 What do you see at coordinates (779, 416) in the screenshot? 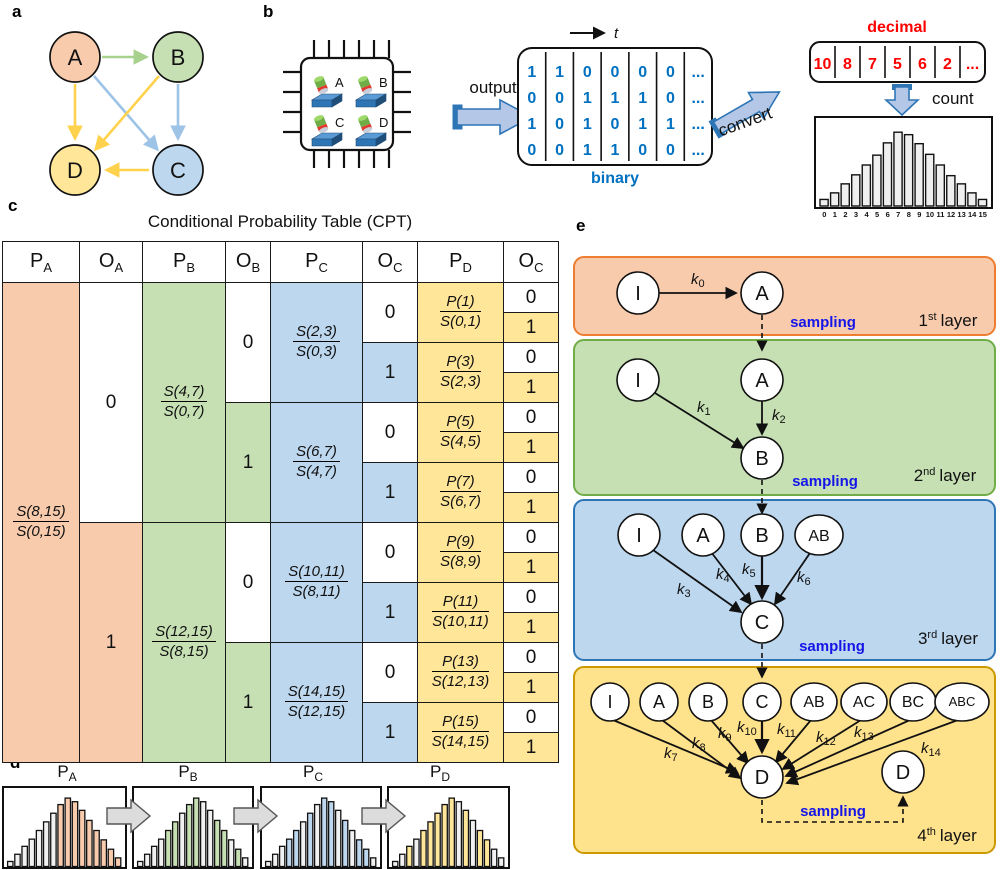
I see `k2-label: k2` at bounding box center [779, 416].